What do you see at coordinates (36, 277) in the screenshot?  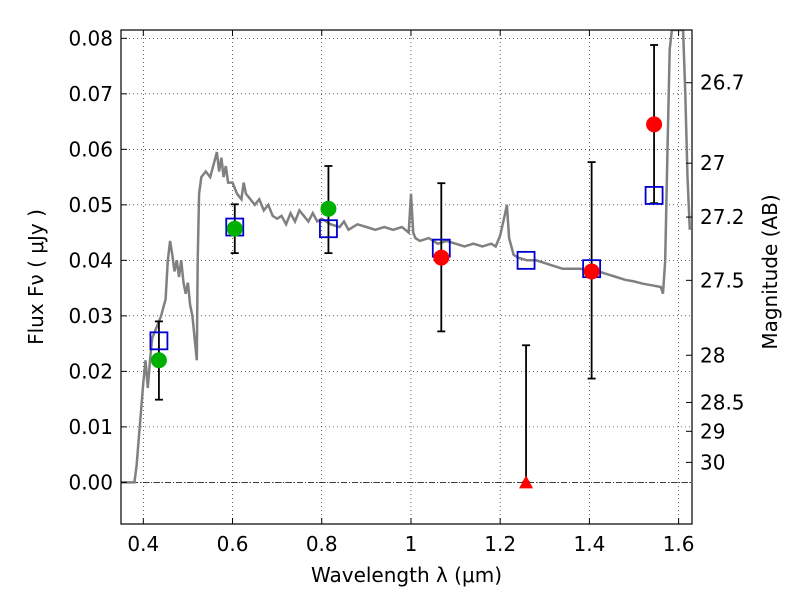 I see `y-axis-title: Flux Fν ( μJy )` at bounding box center [36, 277].